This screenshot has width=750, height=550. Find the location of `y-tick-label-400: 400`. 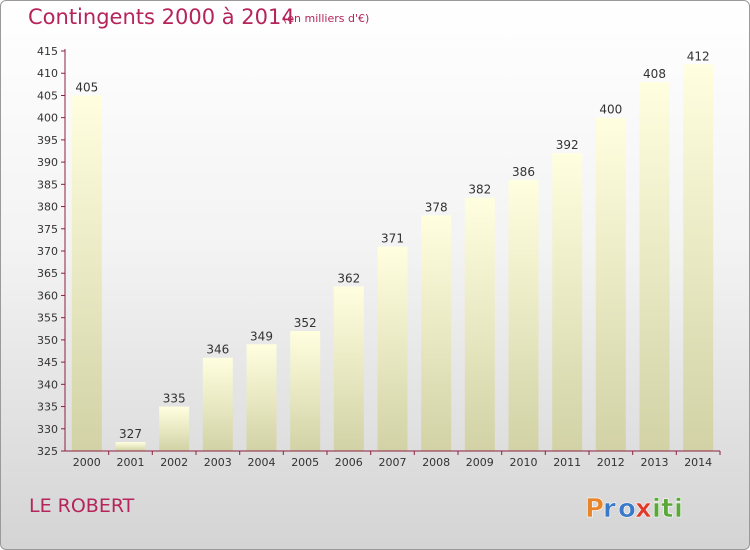

y-tick-label-400: 400 is located at coordinates (47, 118).